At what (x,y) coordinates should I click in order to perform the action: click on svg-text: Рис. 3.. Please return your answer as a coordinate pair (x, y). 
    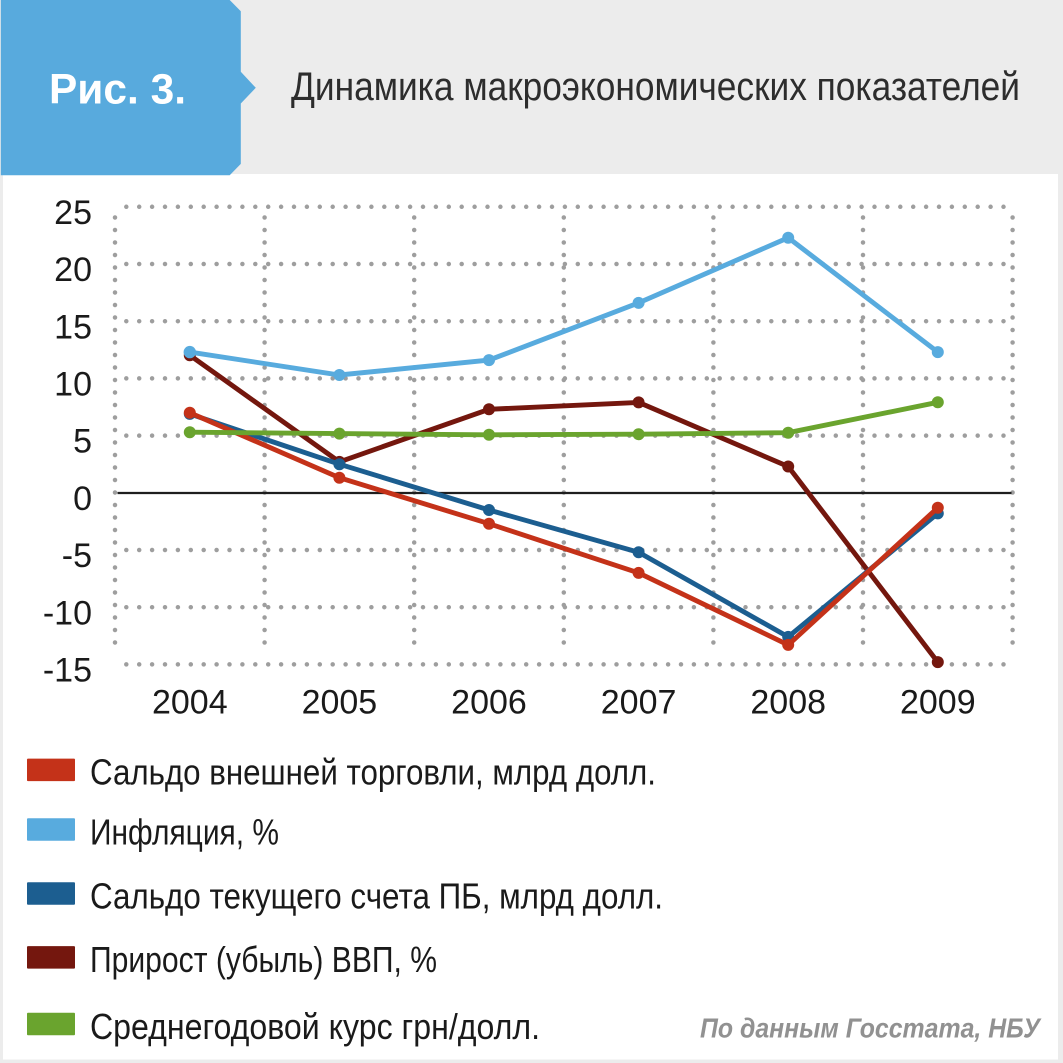
    Looking at the image, I should click on (117, 90).